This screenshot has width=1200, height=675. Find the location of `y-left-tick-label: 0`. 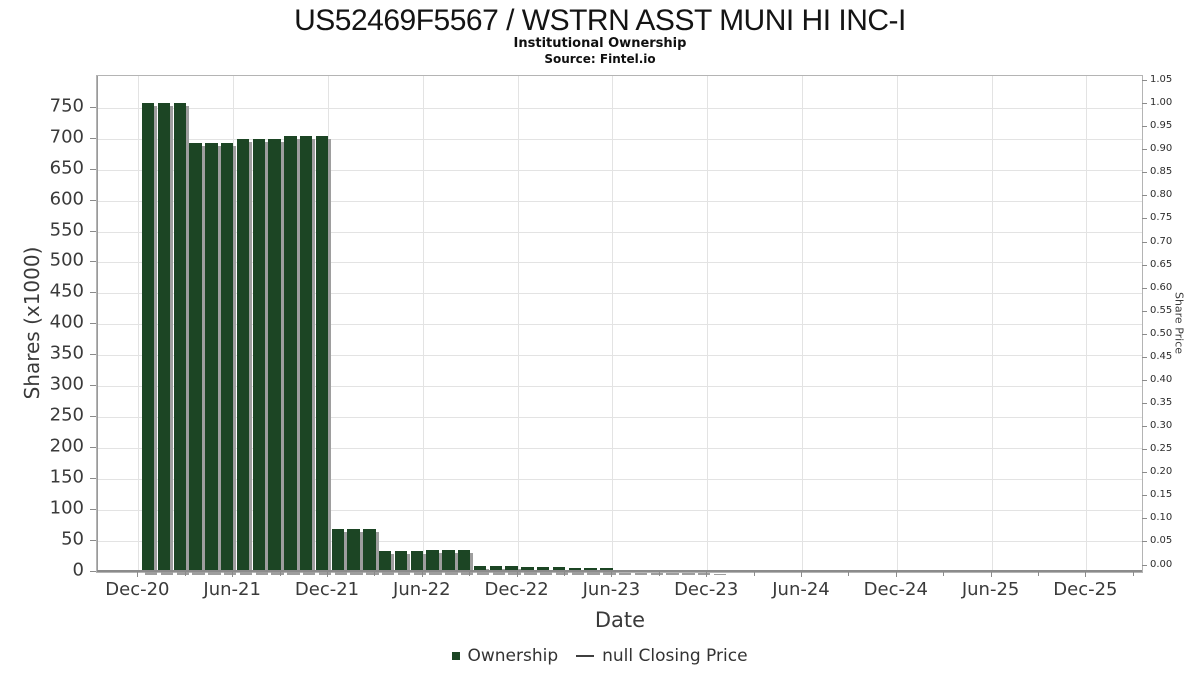

y-left-tick-label: 0 is located at coordinates (78, 570).